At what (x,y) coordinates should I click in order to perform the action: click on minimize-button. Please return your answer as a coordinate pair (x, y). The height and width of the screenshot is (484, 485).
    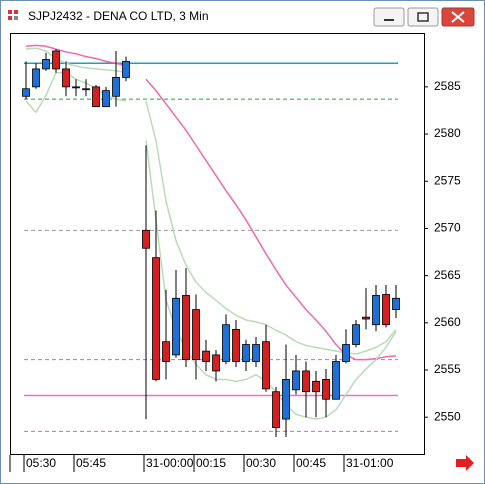
    Looking at the image, I should click on (389, 17).